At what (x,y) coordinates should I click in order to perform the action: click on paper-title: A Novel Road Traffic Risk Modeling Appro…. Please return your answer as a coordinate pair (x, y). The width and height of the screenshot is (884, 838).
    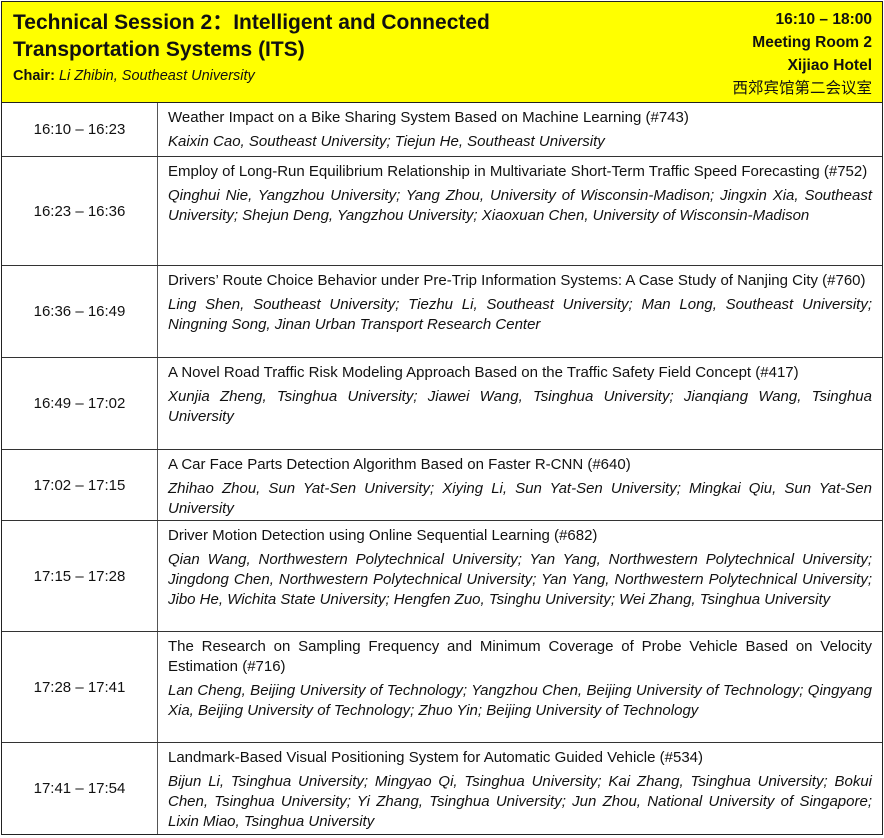
    Looking at the image, I should click on (483, 372).